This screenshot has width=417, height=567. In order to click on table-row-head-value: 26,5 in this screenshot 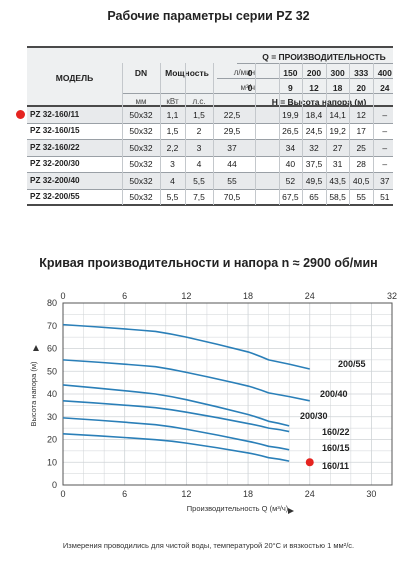, I will do `click(290, 131)`.